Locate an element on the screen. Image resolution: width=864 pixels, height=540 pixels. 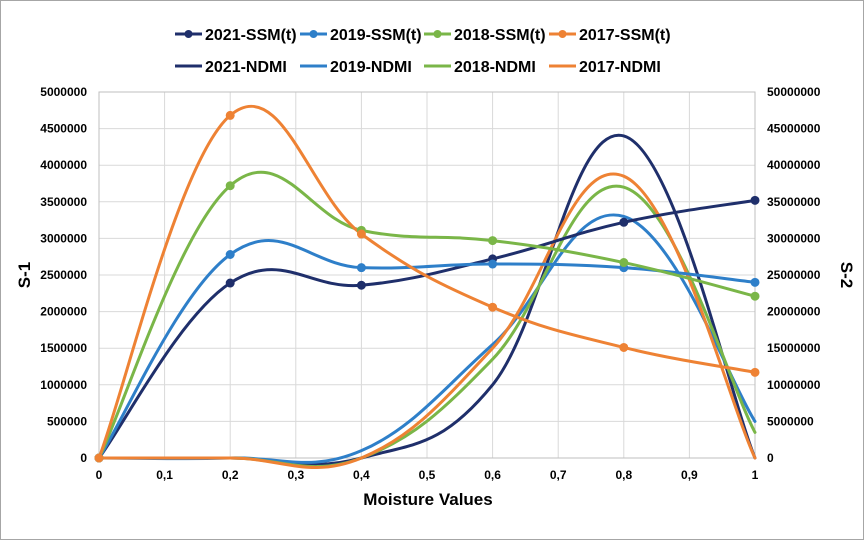
y-left-tick-label: 1000000 is located at coordinates (63, 385).